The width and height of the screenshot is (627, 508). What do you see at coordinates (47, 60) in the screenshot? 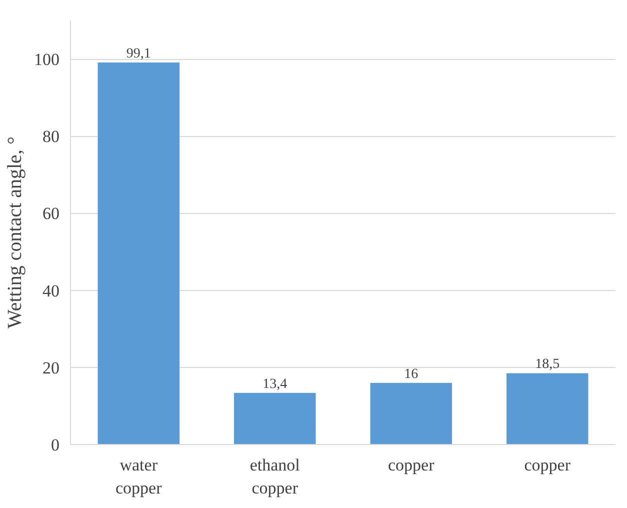
I see `y-tick-label: 100` at bounding box center [47, 60].